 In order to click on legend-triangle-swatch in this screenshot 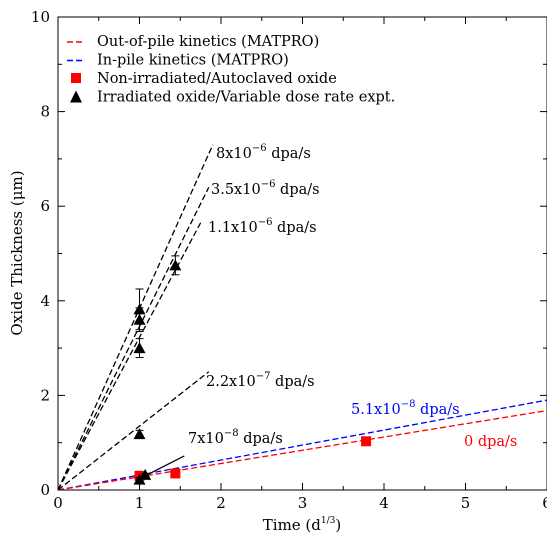, I will do `click(76, 96)`.